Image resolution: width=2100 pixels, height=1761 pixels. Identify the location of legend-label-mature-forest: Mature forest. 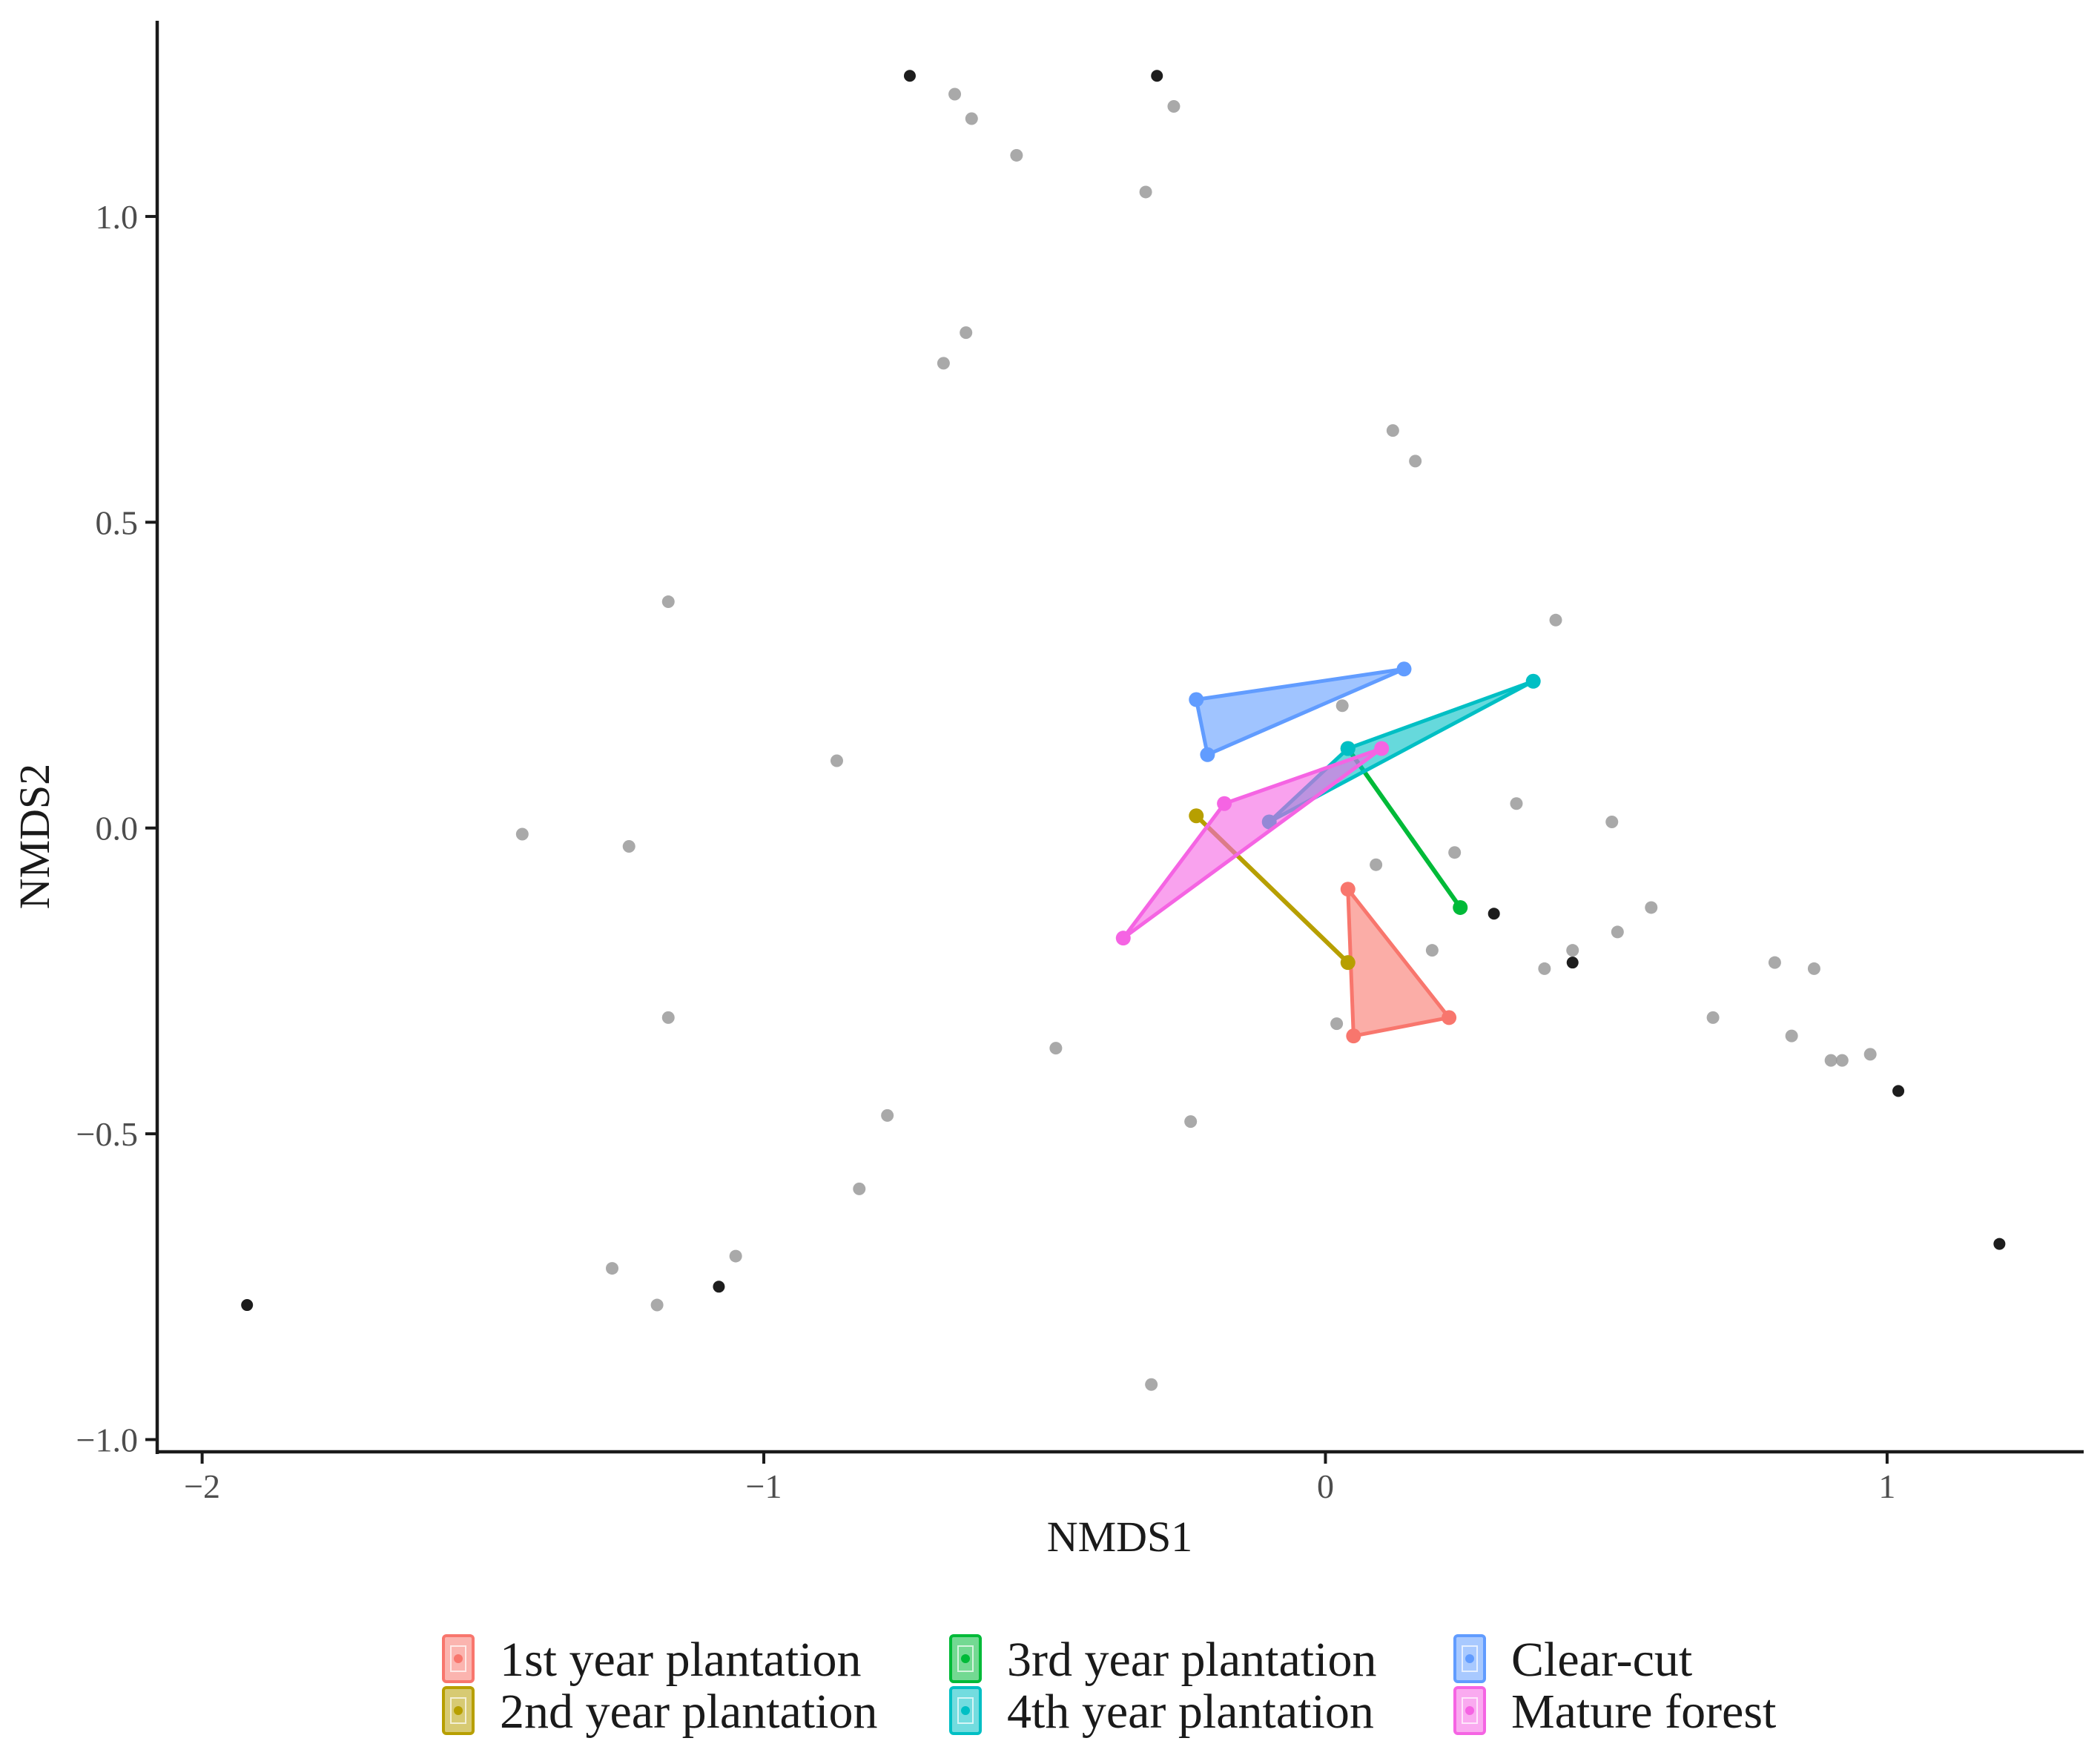
(1643, 1712).